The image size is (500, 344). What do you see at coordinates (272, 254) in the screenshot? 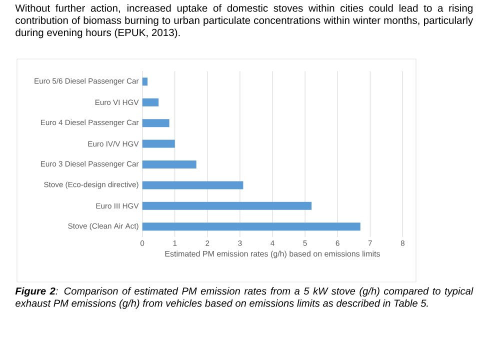
I see `x-axis-title: Estimated PM emission rates (g/h) based on emissions limits` at bounding box center [272, 254].